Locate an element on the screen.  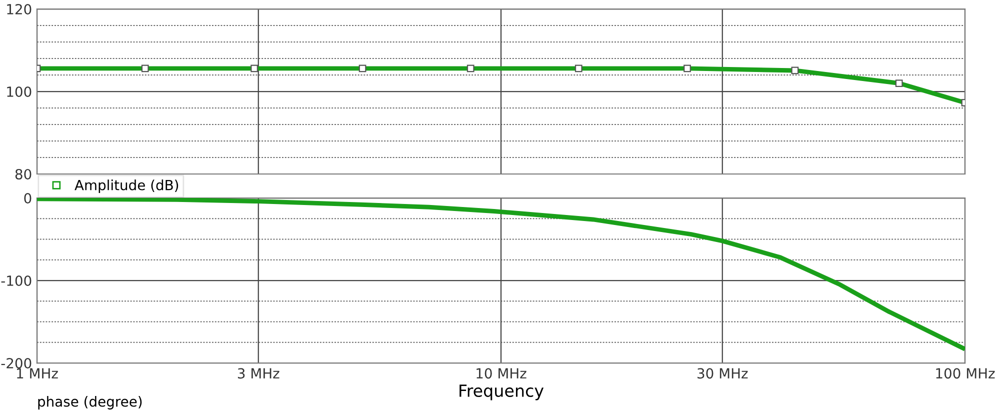
x-tick-label: 1 MHz is located at coordinates (37, 373).